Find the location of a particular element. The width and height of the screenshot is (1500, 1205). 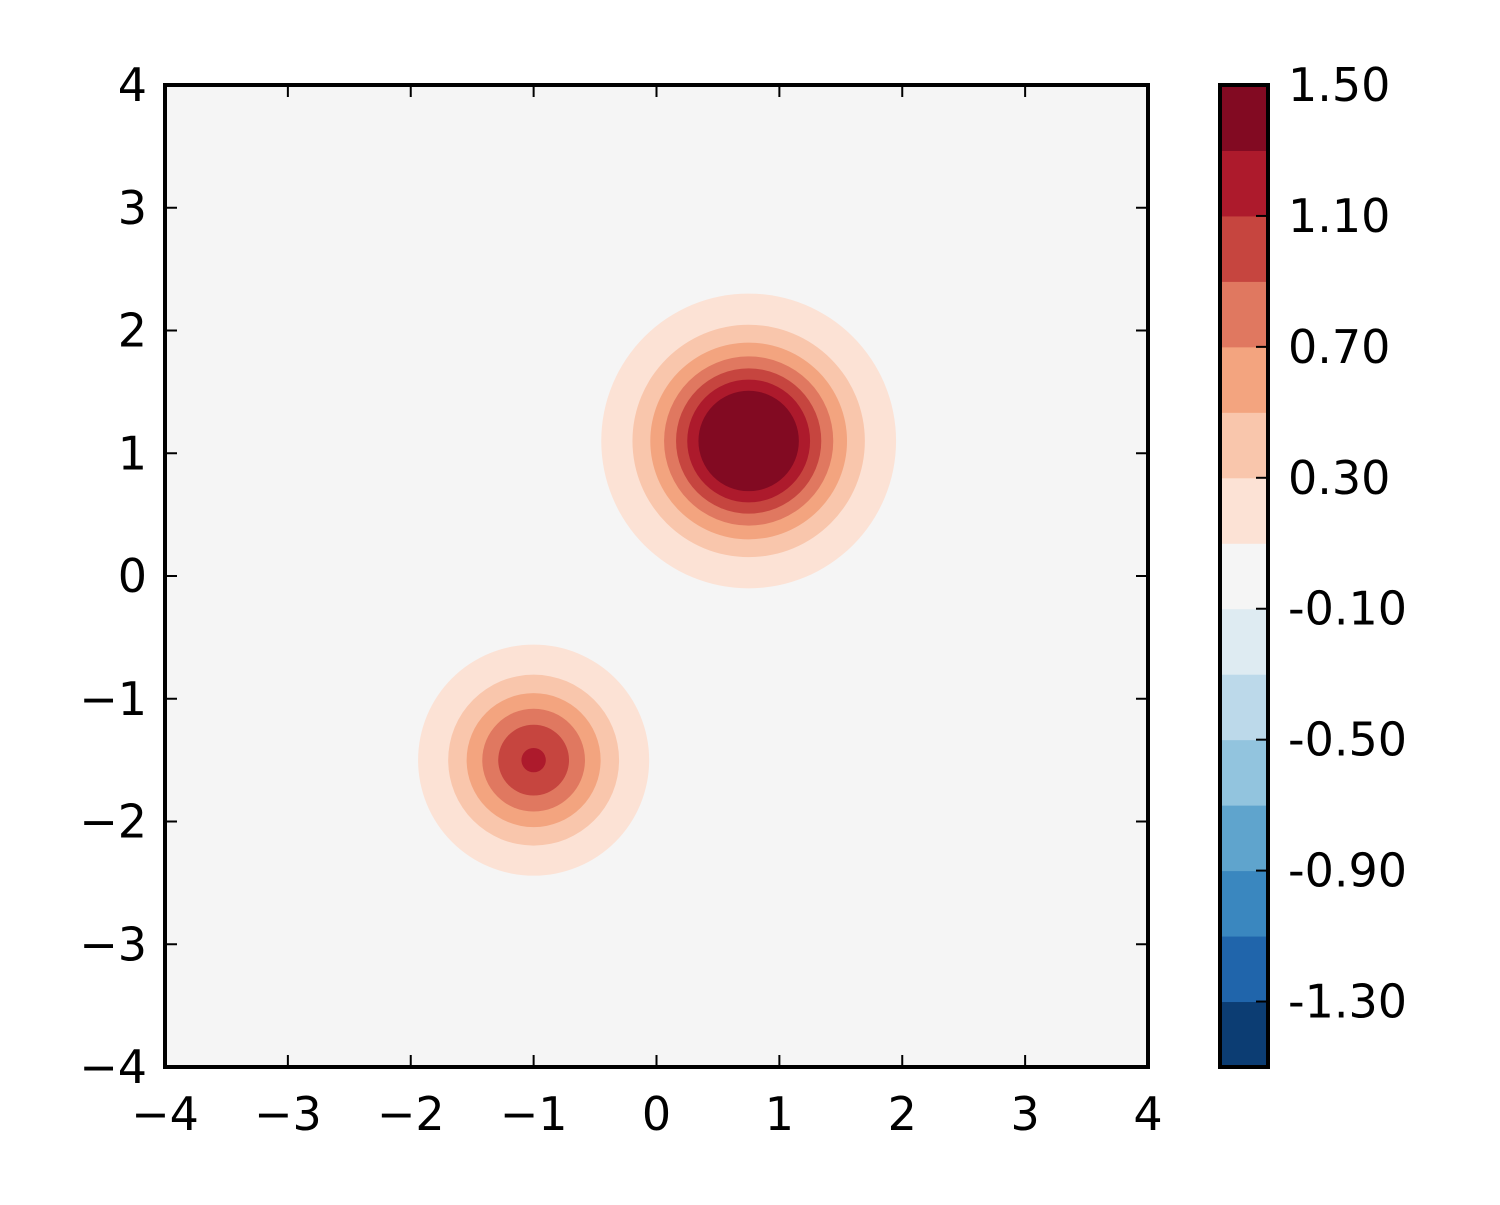

y-tick-label: −3 is located at coordinates (113, 944).